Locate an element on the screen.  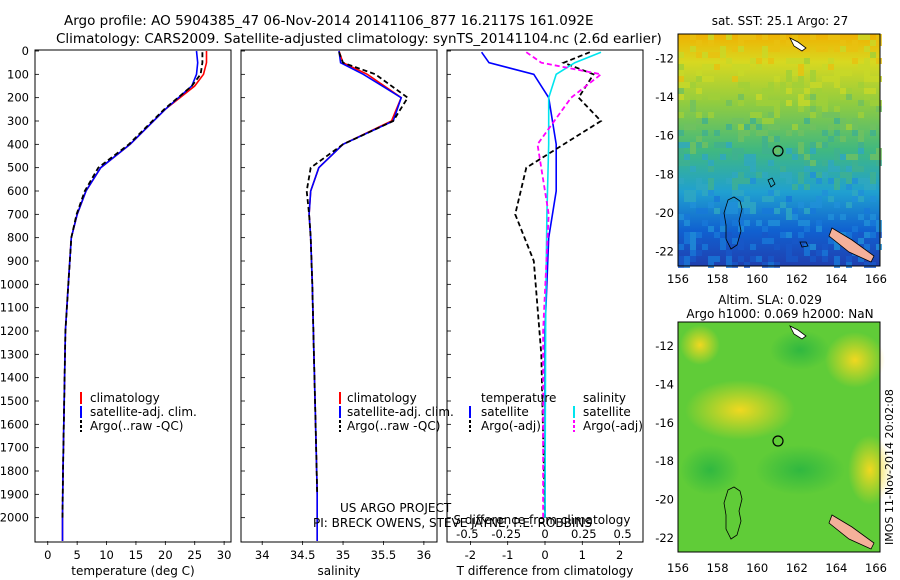
sst-pixel-noise is located at coordinates (780, 151).